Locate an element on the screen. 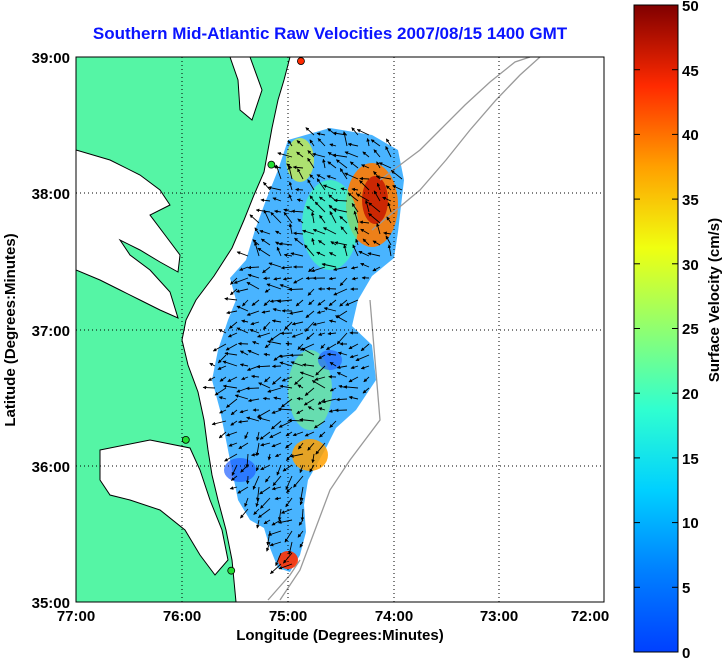 The image size is (724, 659). colorbar-tick: 50 is located at coordinates (690, 7).